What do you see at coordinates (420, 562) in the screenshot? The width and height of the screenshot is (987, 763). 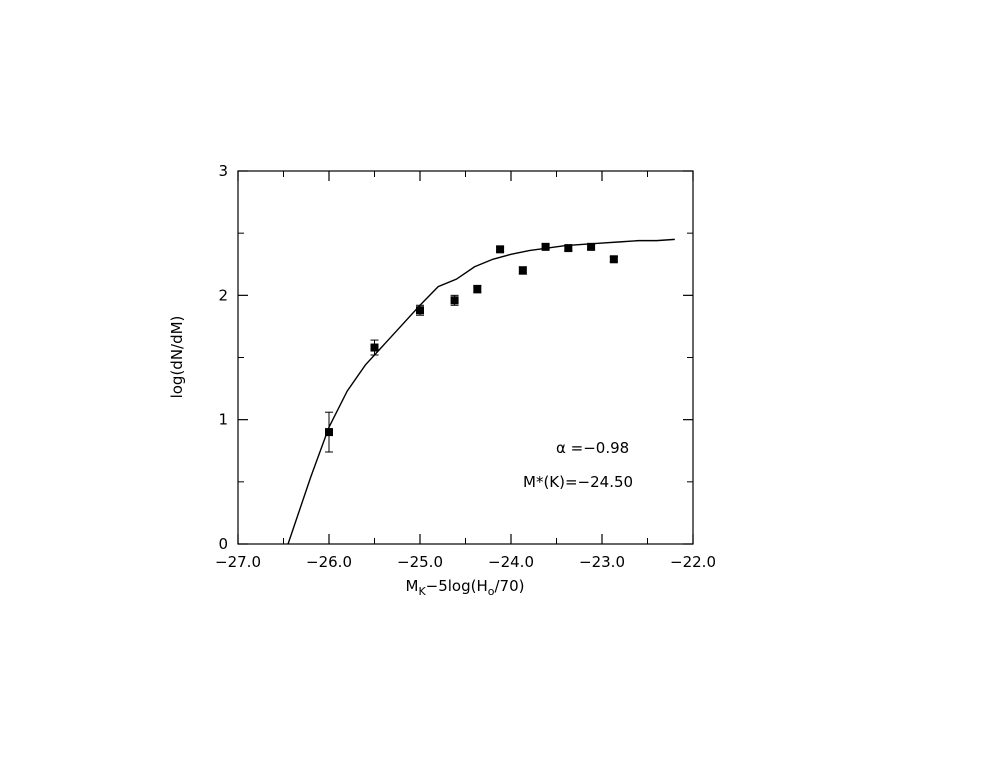 I see `x-tick-label: −25.0` at bounding box center [420, 562].